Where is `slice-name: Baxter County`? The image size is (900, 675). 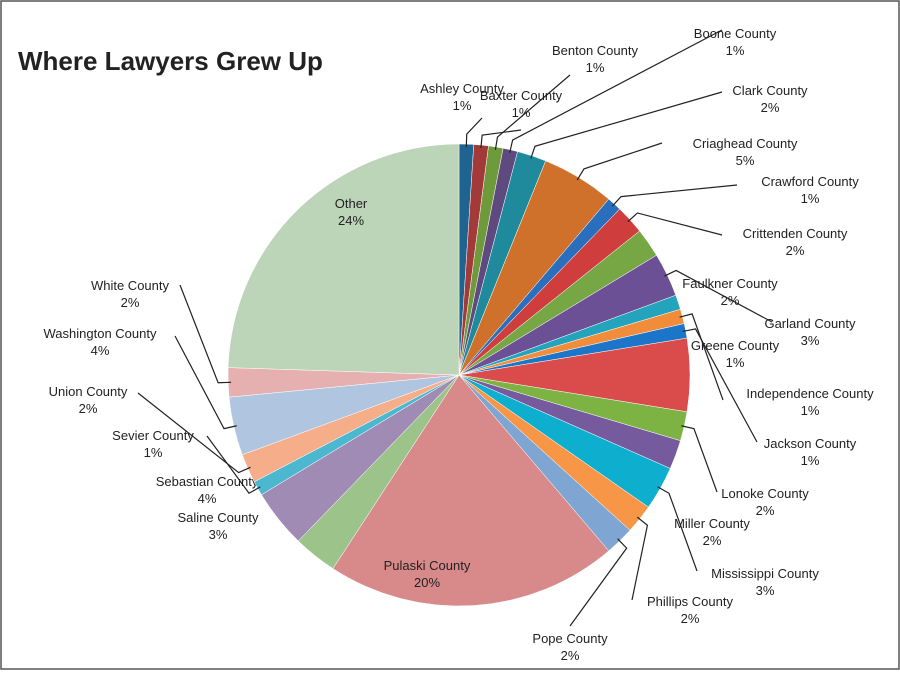 slice-name: Baxter County is located at coordinates (521, 95).